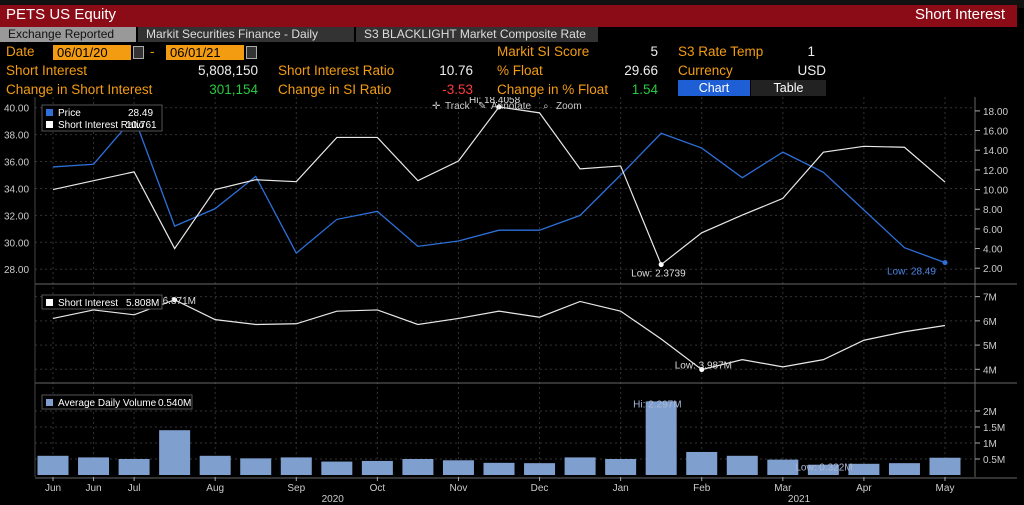 This screenshot has height=505, width=1024. Describe the element at coordinates (644, 89) in the screenshot. I see `change-float-value: 1.54` at that location.